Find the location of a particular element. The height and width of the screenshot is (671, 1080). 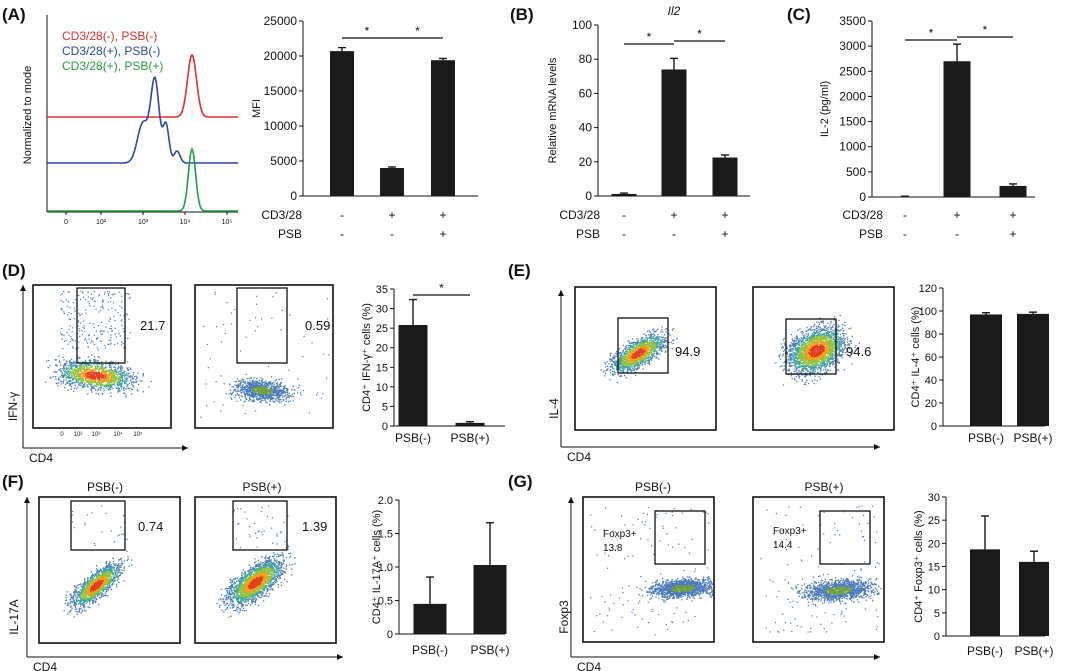

x-tick-label: 10⁵ is located at coordinates (227, 222).